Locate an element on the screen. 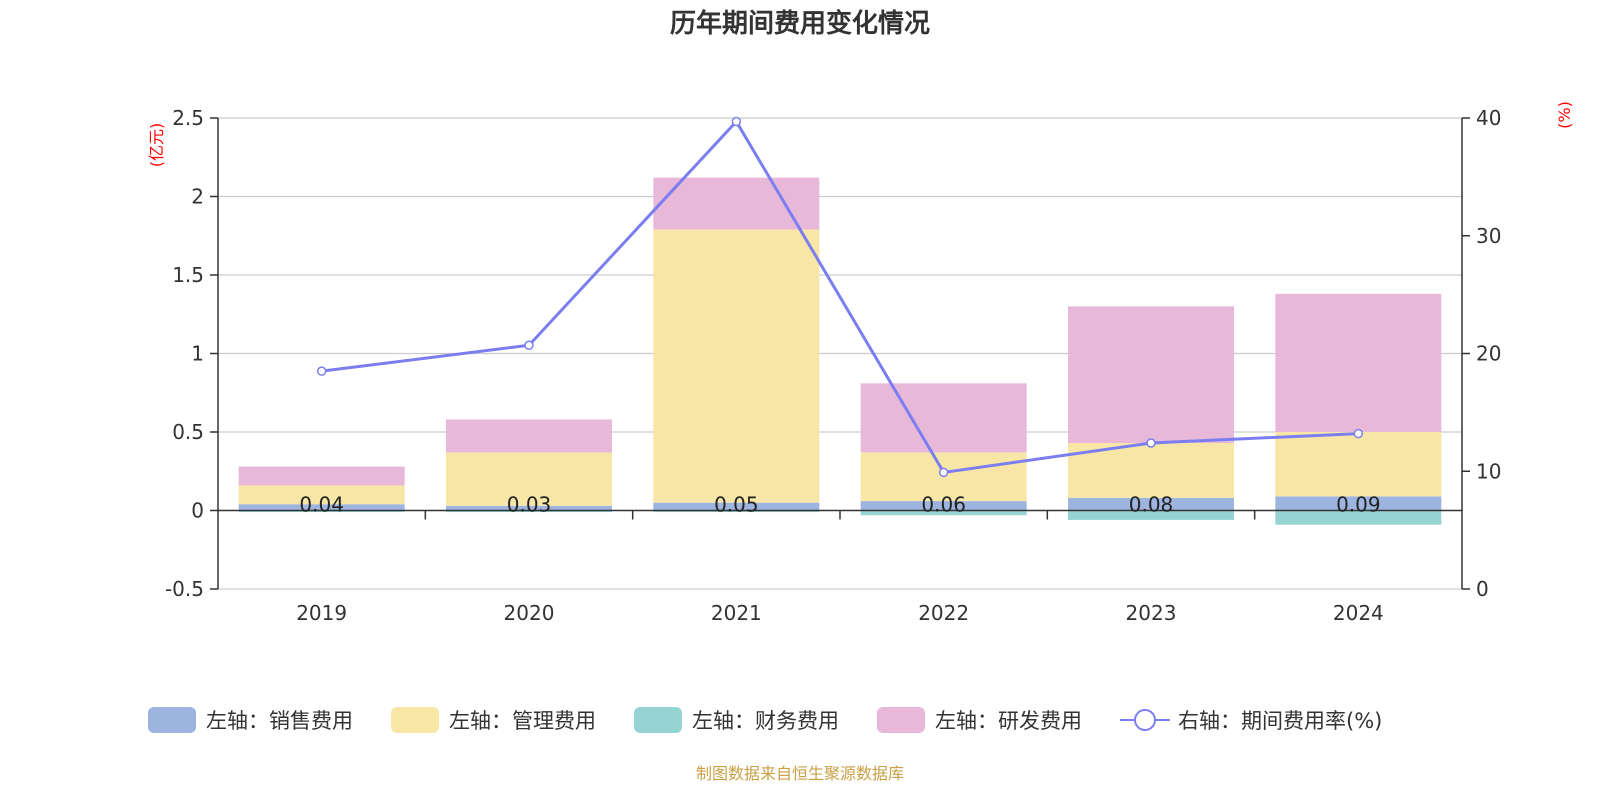 The height and width of the screenshot is (800, 1600). left-tick-label: 0 is located at coordinates (197, 511).